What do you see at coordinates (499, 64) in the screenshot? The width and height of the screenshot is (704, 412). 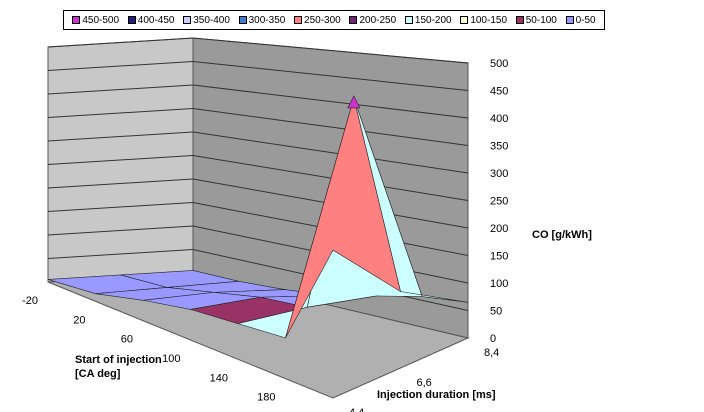 I see `z-tick-label: 500` at bounding box center [499, 64].